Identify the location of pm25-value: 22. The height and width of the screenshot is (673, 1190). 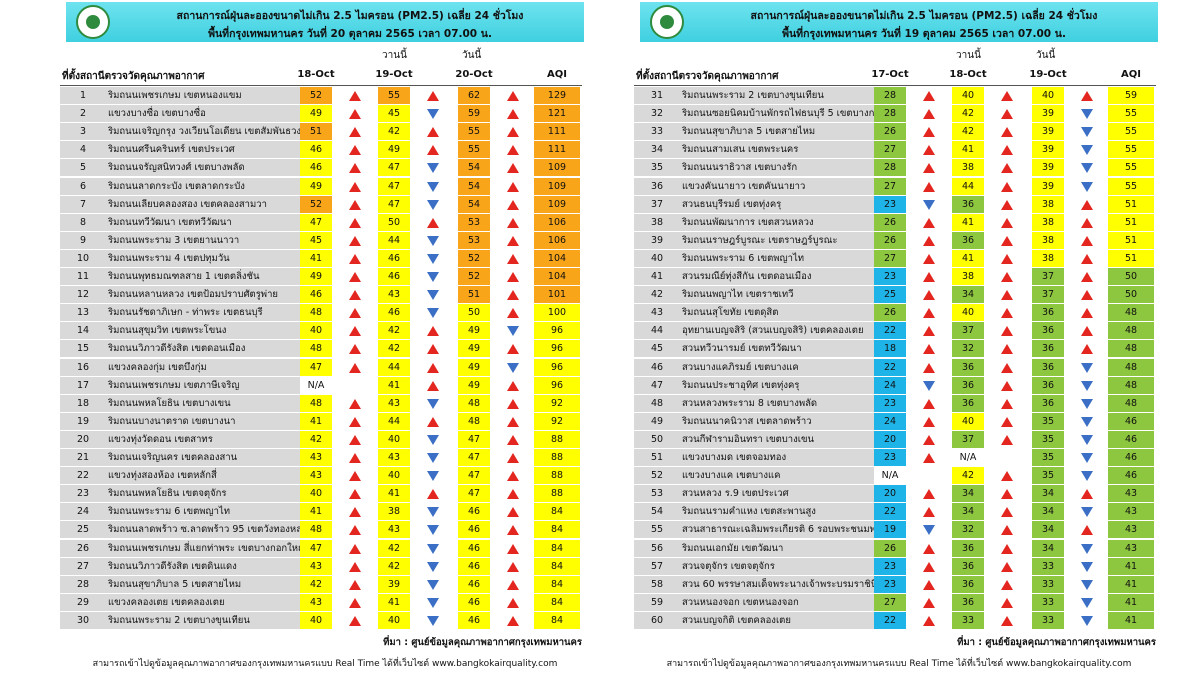
(890, 331).